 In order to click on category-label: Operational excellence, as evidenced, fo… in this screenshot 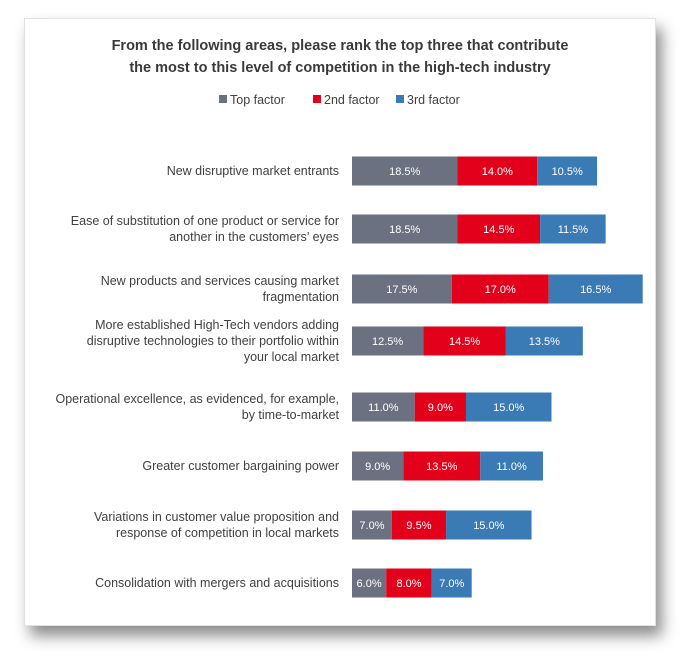, I will do `click(198, 399)`.